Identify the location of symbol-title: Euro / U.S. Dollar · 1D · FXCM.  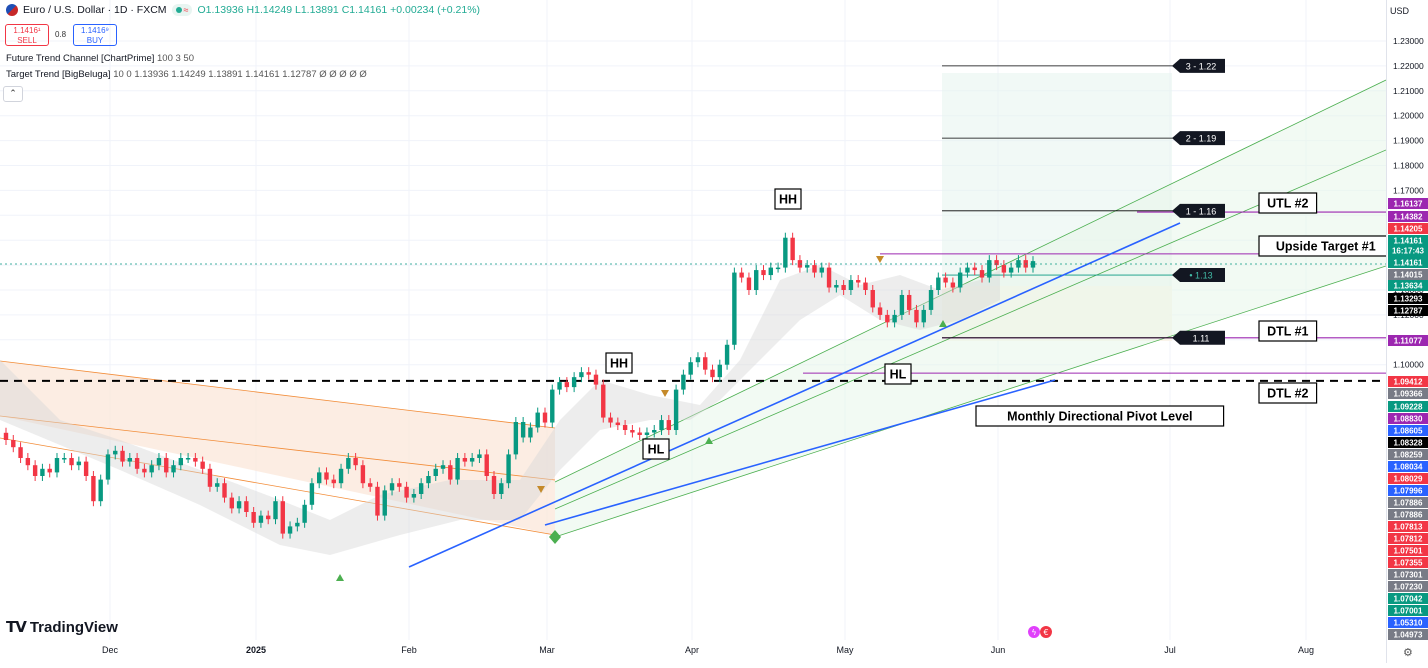
(95, 10).